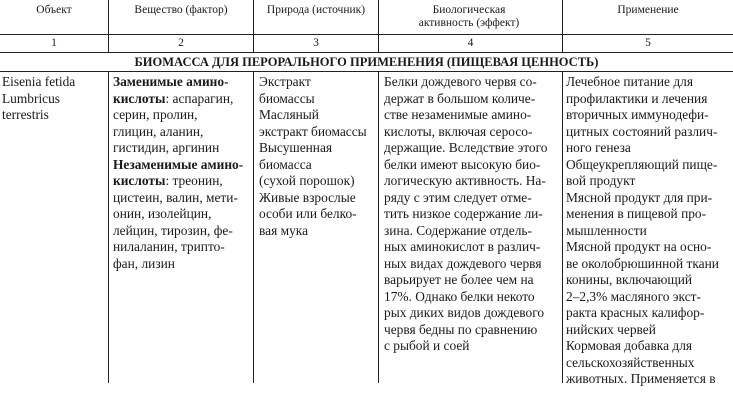 This screenshot has height=412, width=733. Describe the element at coordinates (461, 329) in the screenshot. I see `text-line: червя бедны по сравнению` at that location.